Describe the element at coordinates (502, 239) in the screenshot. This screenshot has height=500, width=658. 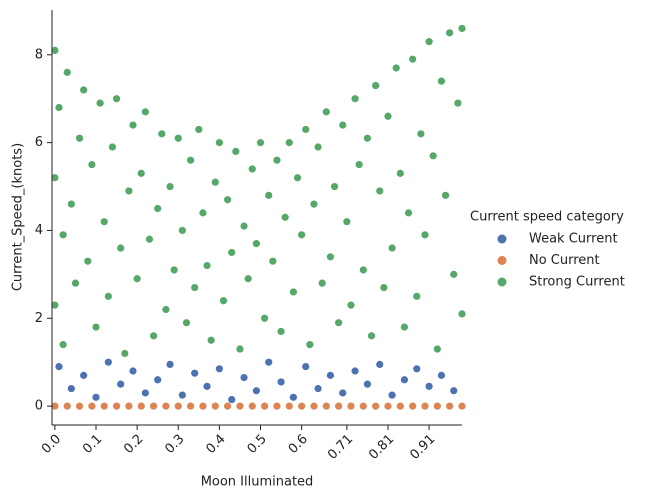
I see `legend-marker` at that location.